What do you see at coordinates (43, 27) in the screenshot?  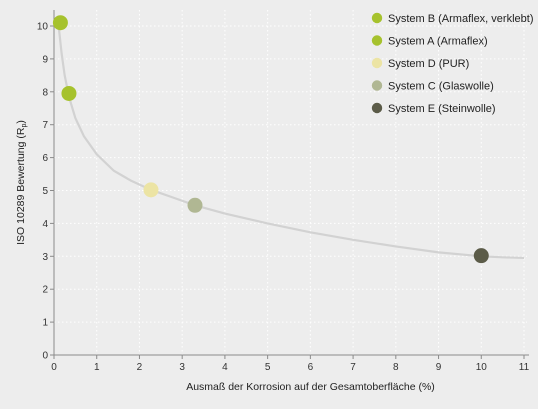 I see `y-tick-label-10: 10` at bounding box center [43, 27].